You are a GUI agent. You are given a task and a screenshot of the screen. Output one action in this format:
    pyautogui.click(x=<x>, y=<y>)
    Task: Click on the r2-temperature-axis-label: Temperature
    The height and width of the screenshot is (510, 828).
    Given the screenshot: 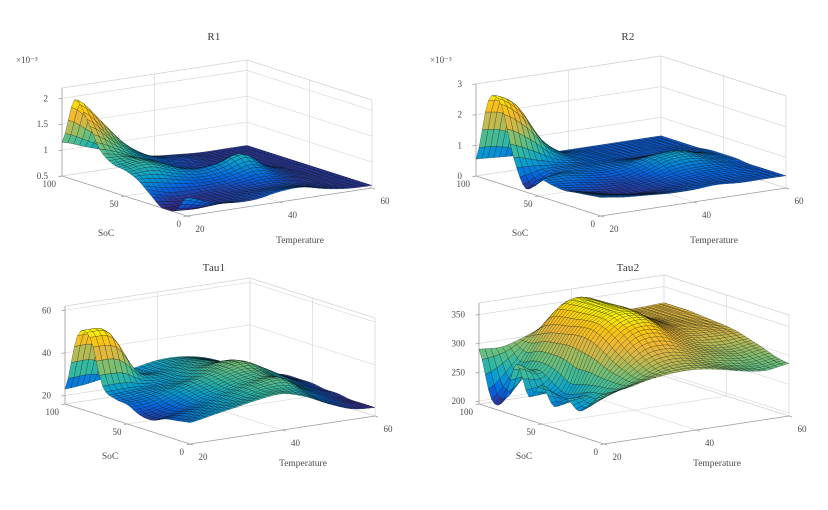 What is the action you would take?
    pyautogui.click(x=714, y=241)
    